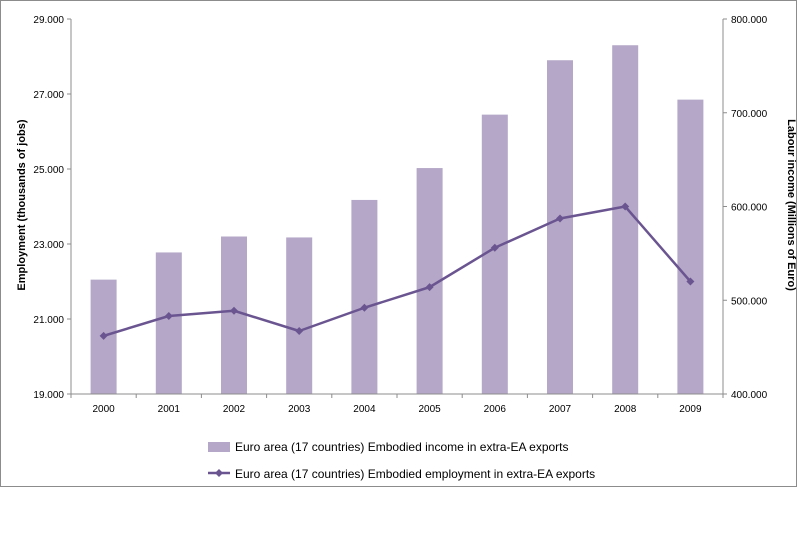 This screenshot has height=536, width=800. What do you see at coordinates (690, 281) in the screenshot?
I see `employment-point-2009` at bounding box center [690, 281].